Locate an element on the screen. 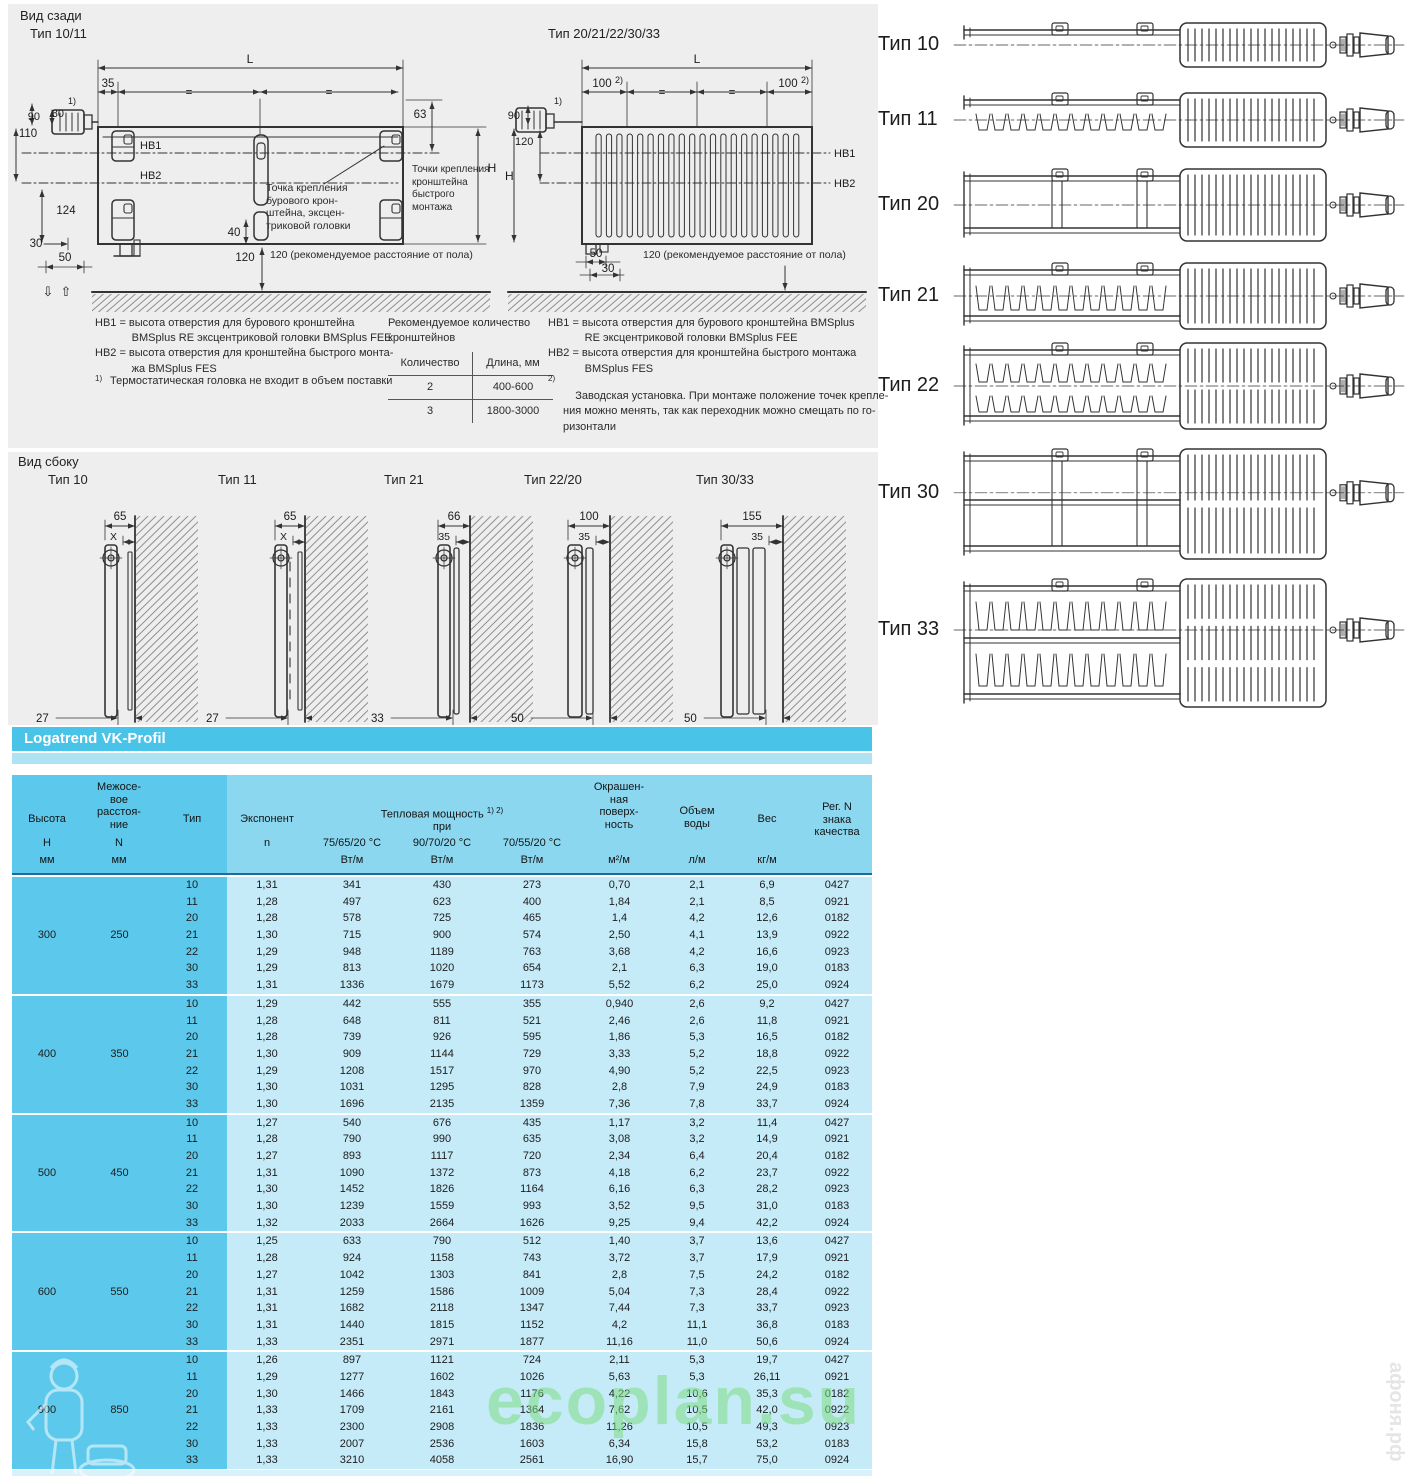  bracket-table-title: Рекомендуемое количество кронштейнов is located at coordinates (459, 331).